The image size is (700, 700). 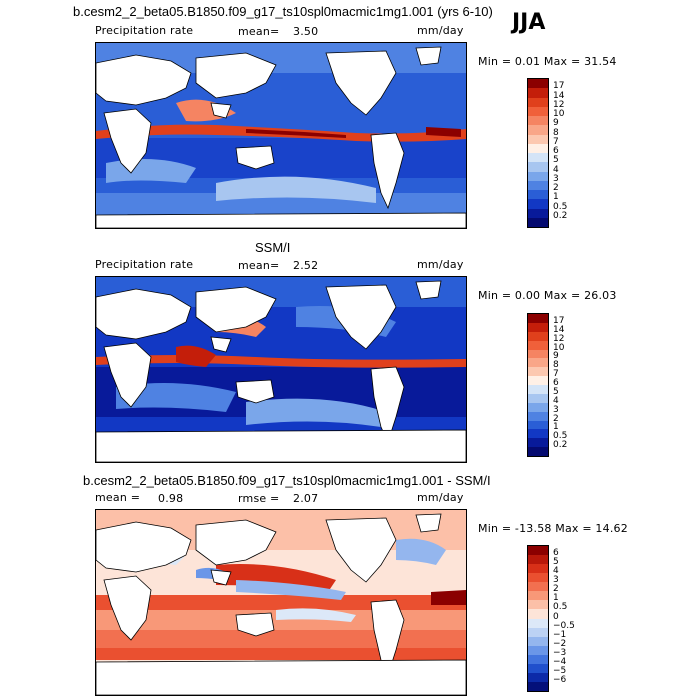 I want to click on panel2-variable-label: Precipitation rate, so click(x=144, y=264).